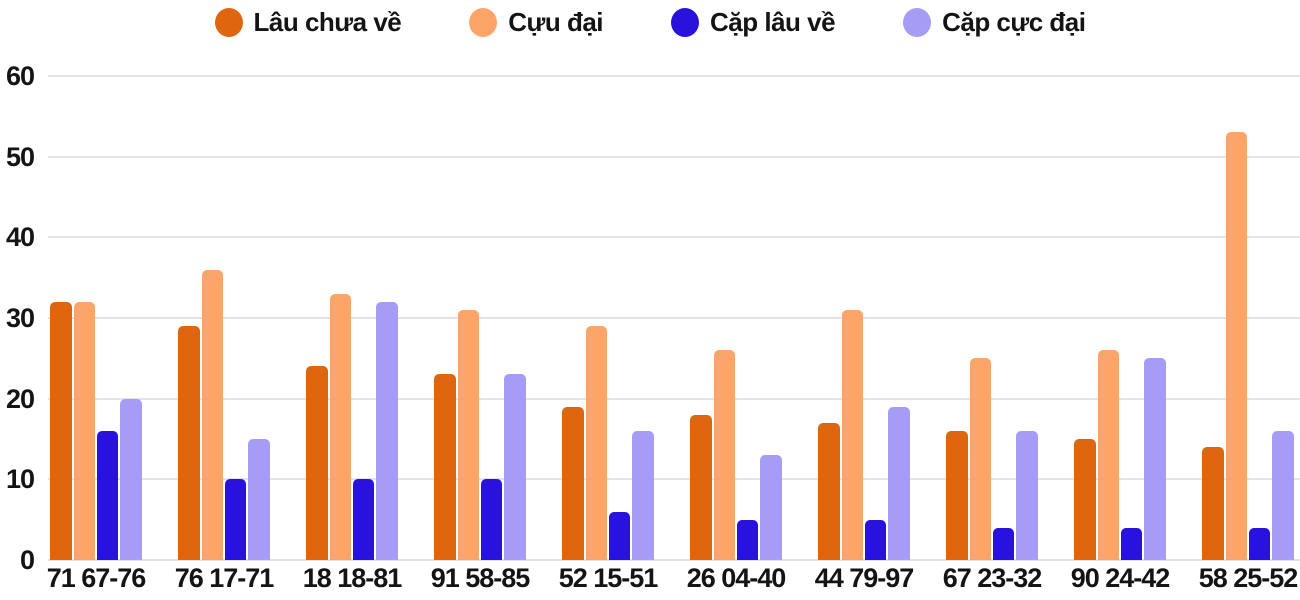 The width and height of the screenshot is (1300, 600). What do you see at coordinates (20, 479) in the screenshot?
I see `y-axis-tick-label: 10` at bounding box center [20, 479].